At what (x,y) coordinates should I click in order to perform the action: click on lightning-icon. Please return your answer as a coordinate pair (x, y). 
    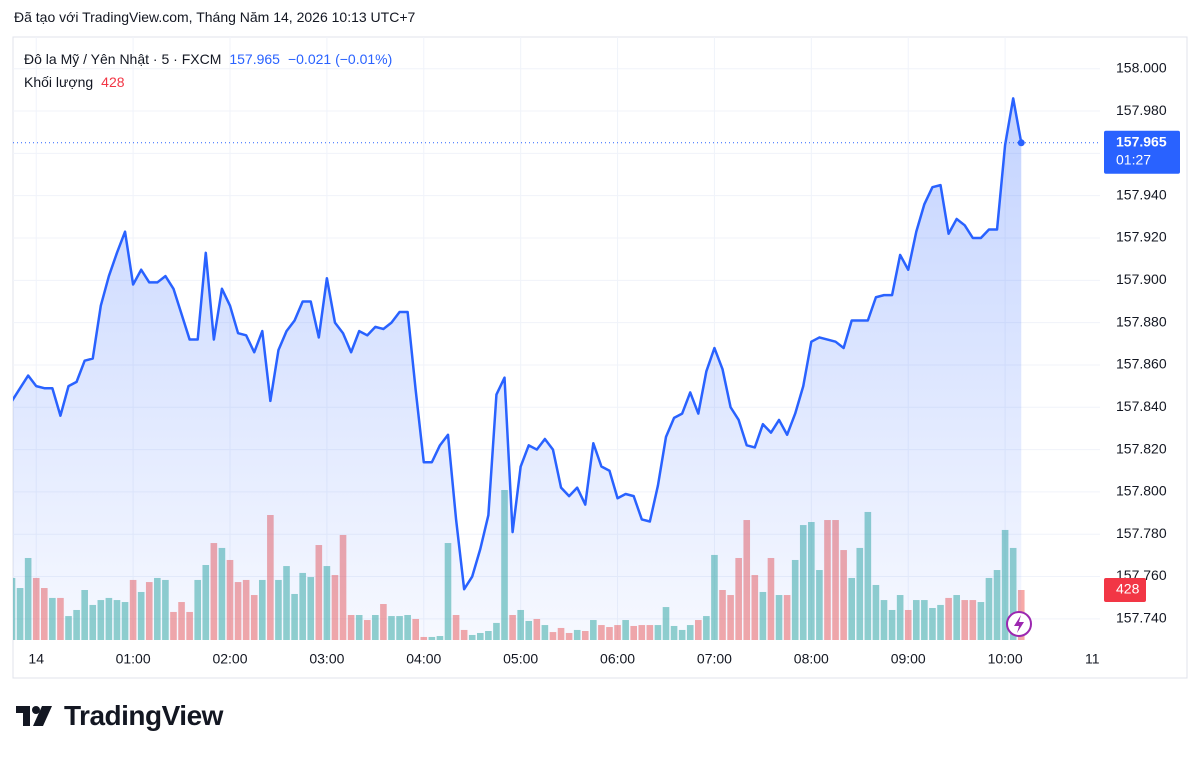
    Looking at the image, I should click on (1019, 624).